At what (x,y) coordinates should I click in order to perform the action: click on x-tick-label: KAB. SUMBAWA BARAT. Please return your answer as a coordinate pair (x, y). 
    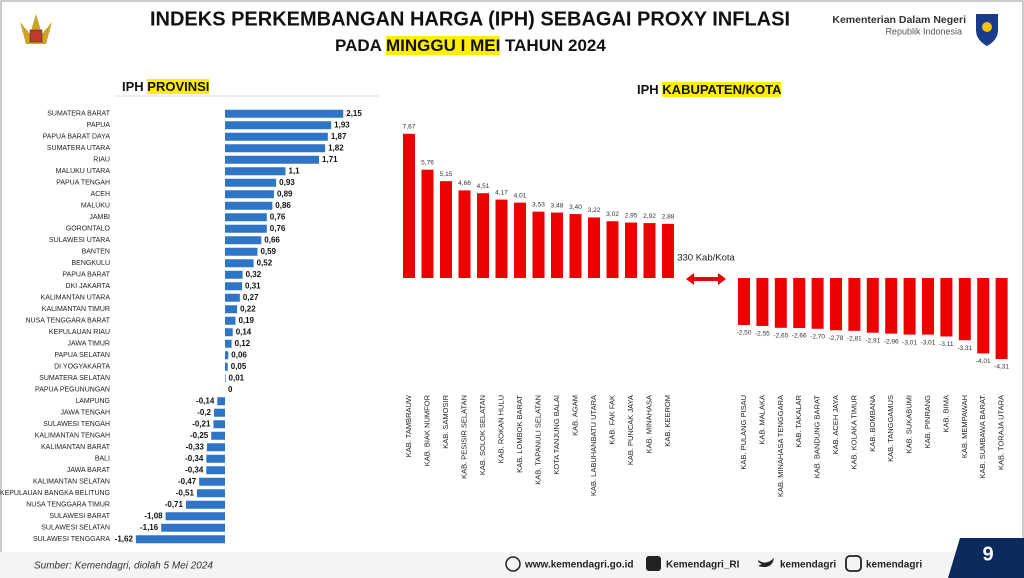
    Looking at the image, I should click on (982, 437).